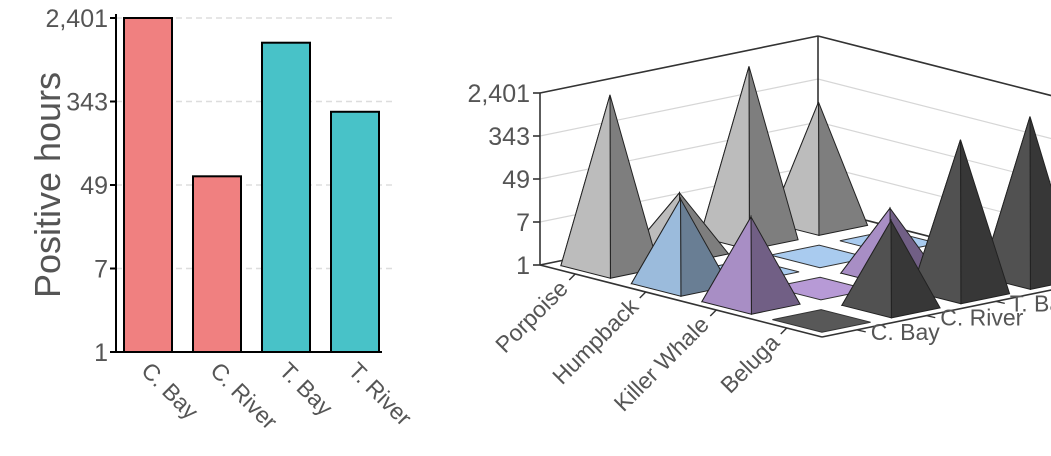 The height and width of the screenshot is (456, 1051). I want to click on data-tile, so click(821, 321).